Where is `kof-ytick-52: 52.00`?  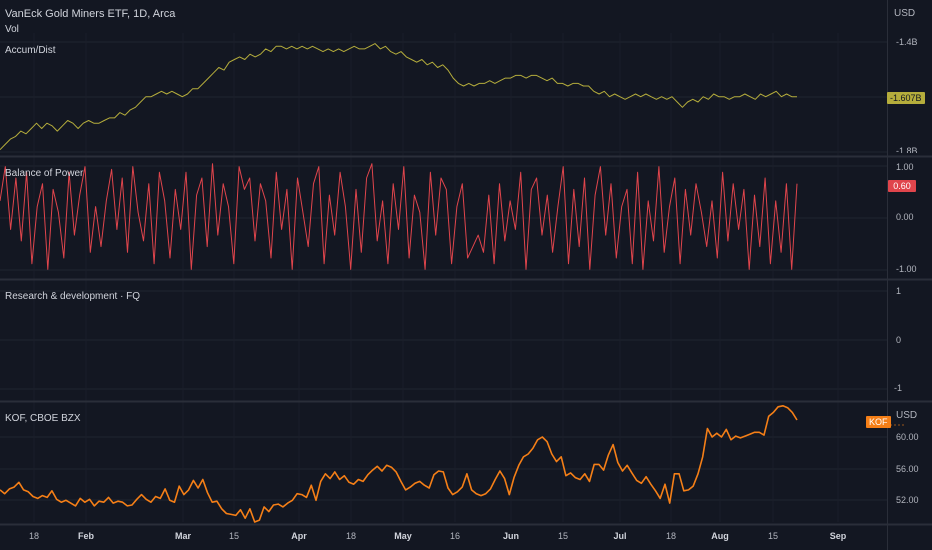 kof-ytick-52: 52.00 is located at coordinates (907, 500).